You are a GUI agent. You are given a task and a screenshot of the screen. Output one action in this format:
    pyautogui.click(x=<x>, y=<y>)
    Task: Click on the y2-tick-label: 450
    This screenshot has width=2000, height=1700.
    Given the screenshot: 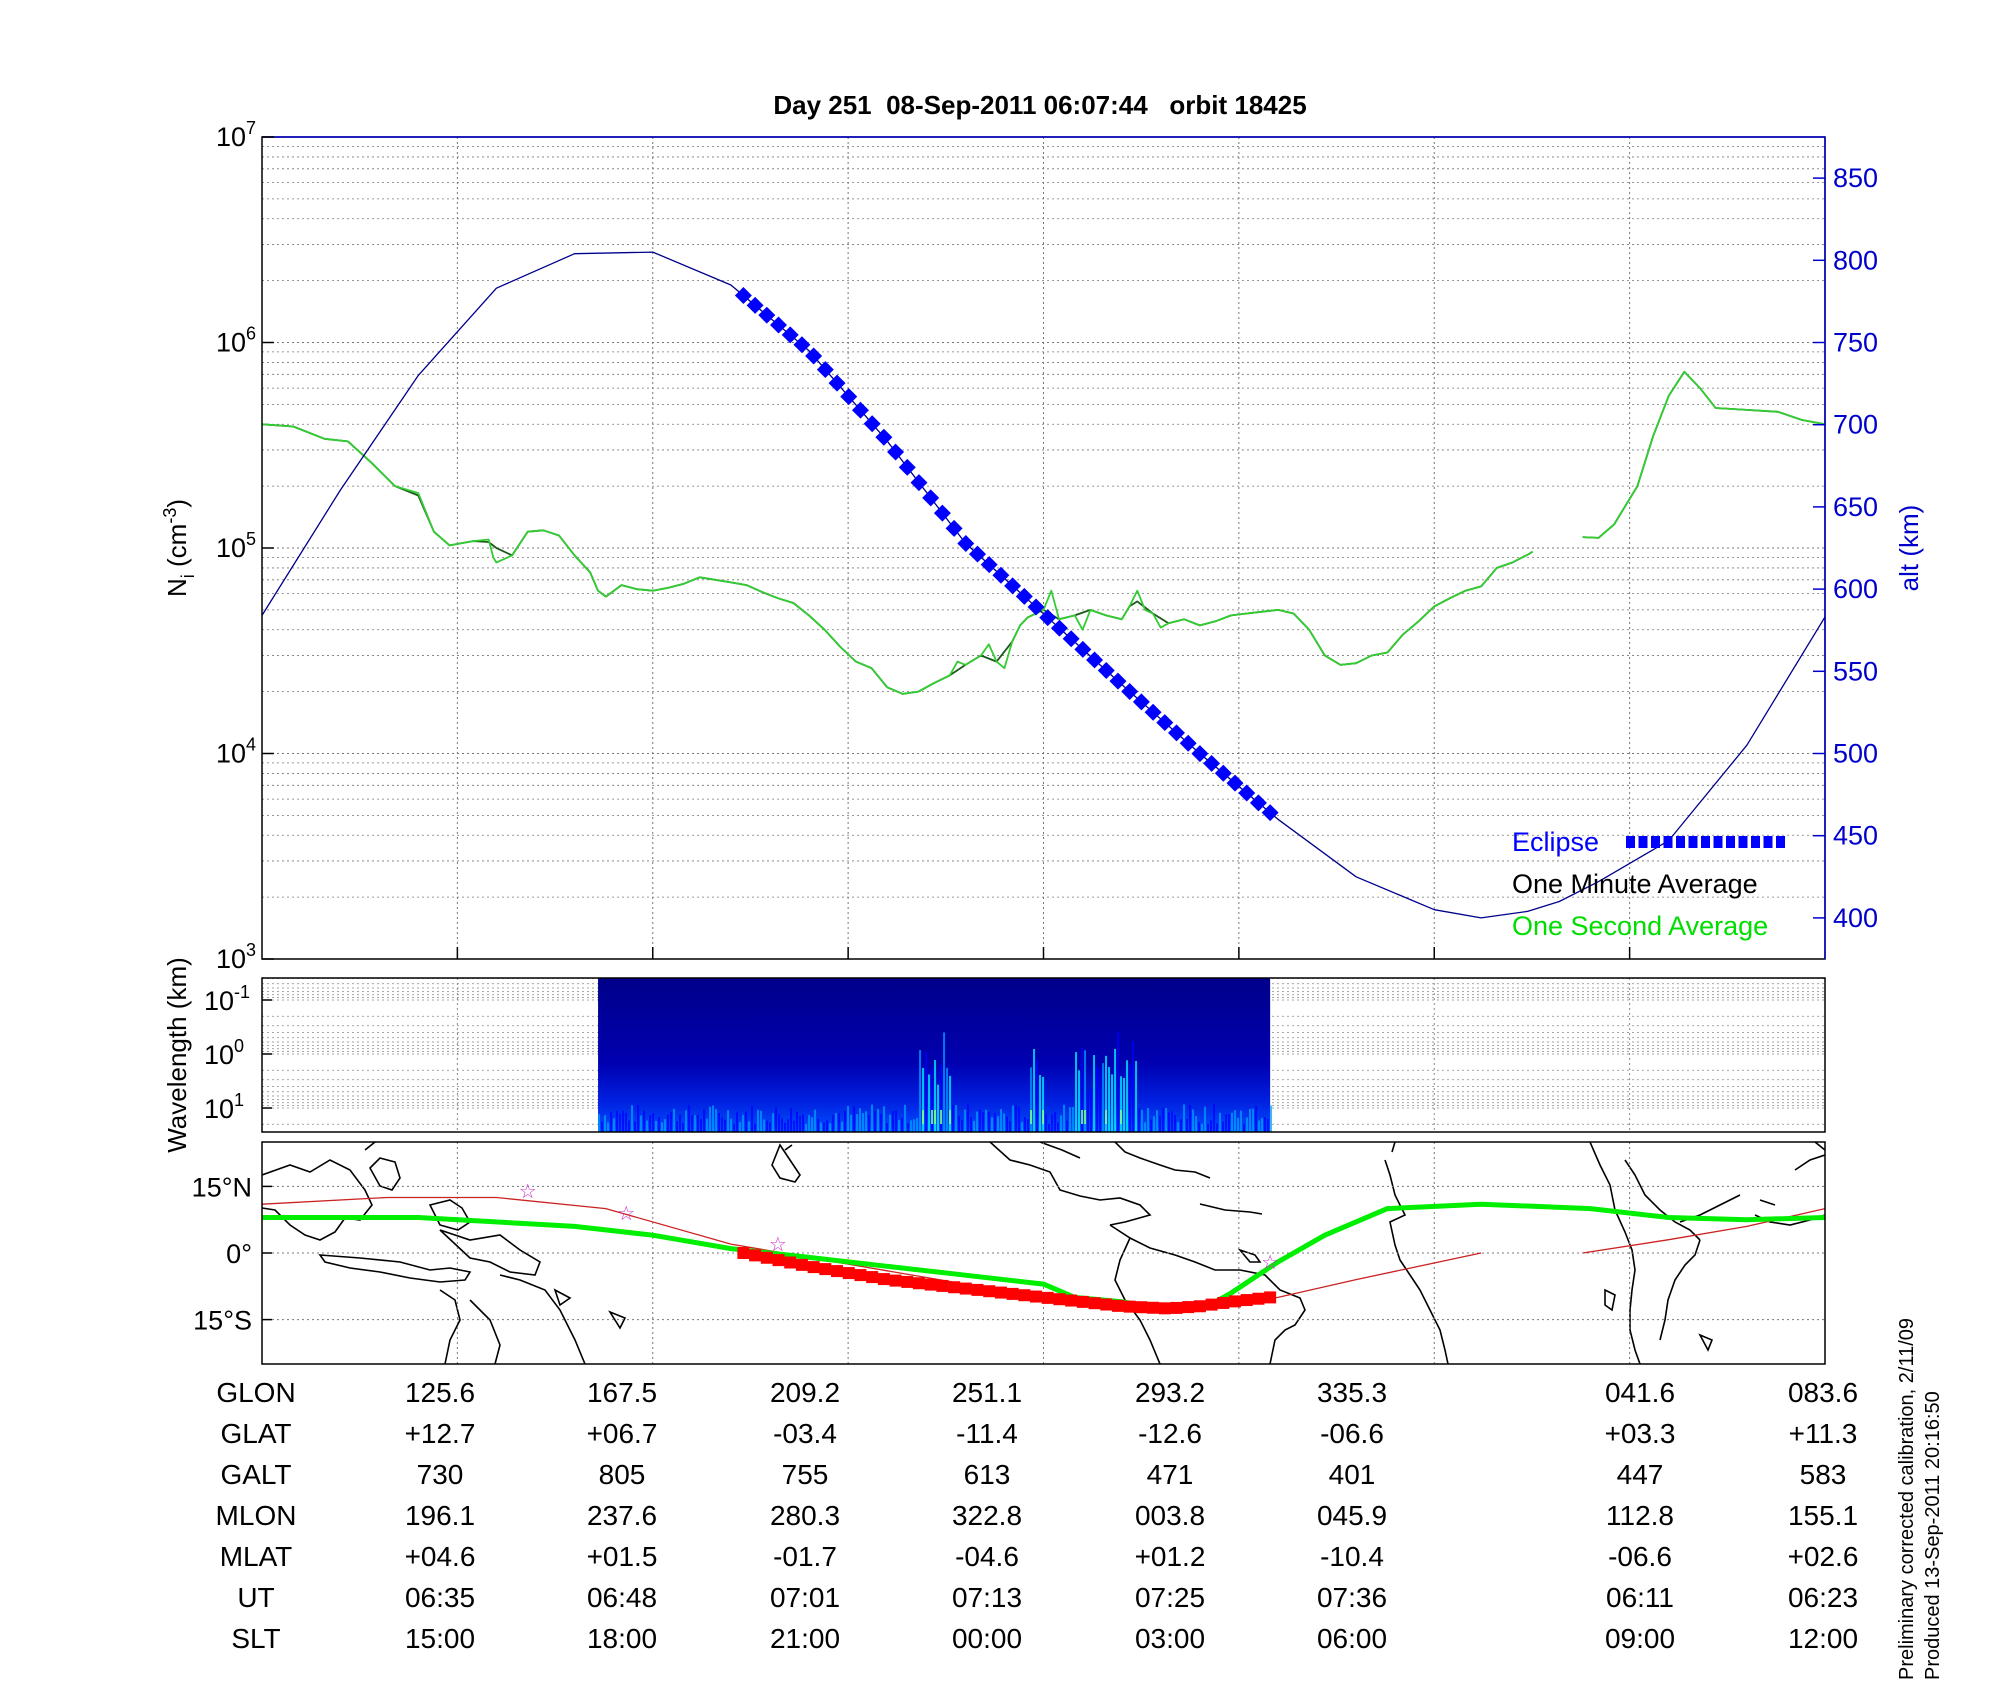 What is the action you would take?
    pyautogui.click(x=1855, y=836)
    